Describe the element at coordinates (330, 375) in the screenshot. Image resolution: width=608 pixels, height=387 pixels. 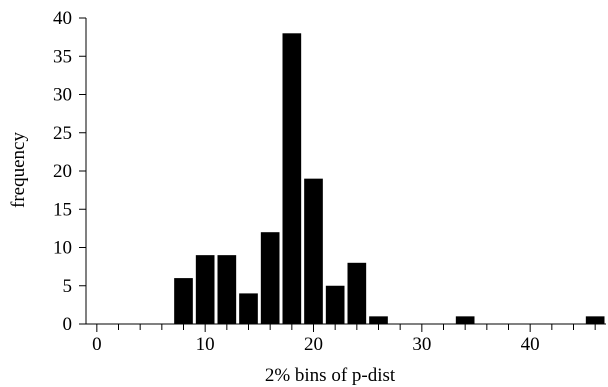
I see `x-axis-label: 2% bins of p-dist` at that location.